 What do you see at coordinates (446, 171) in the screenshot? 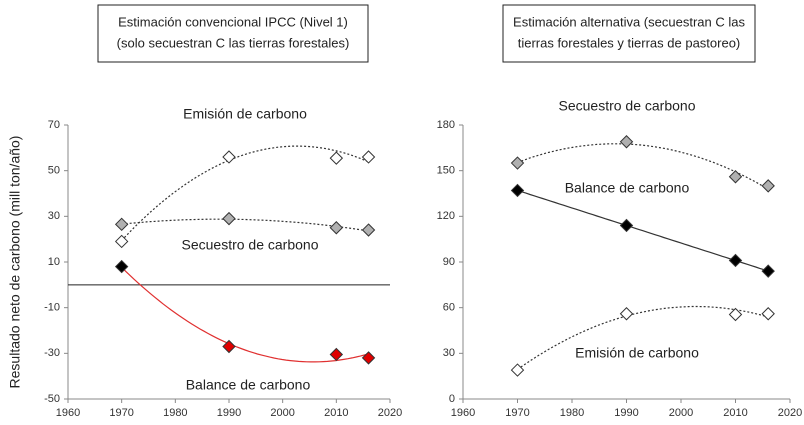
I see `y-tick-label: 150` at bounding box center [446, 171].